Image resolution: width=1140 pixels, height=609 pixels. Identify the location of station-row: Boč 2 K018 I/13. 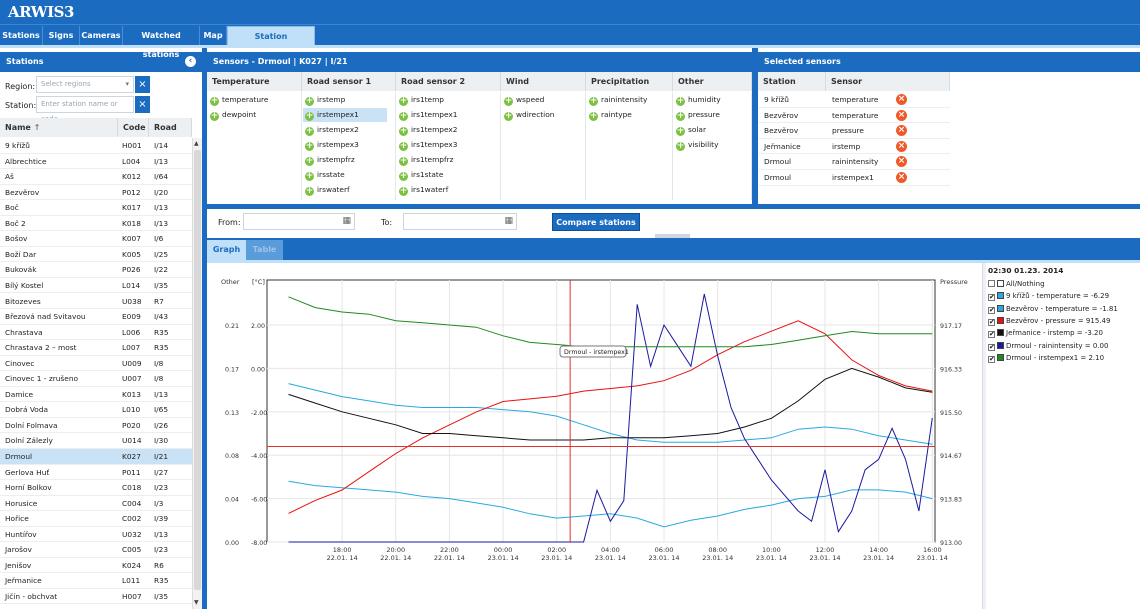
(96, 224).